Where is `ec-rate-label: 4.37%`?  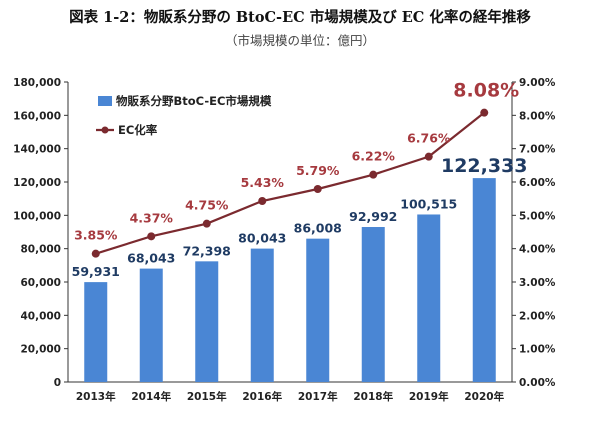 ec-rate-label: 4.37% is located at coordinates (152, 217).